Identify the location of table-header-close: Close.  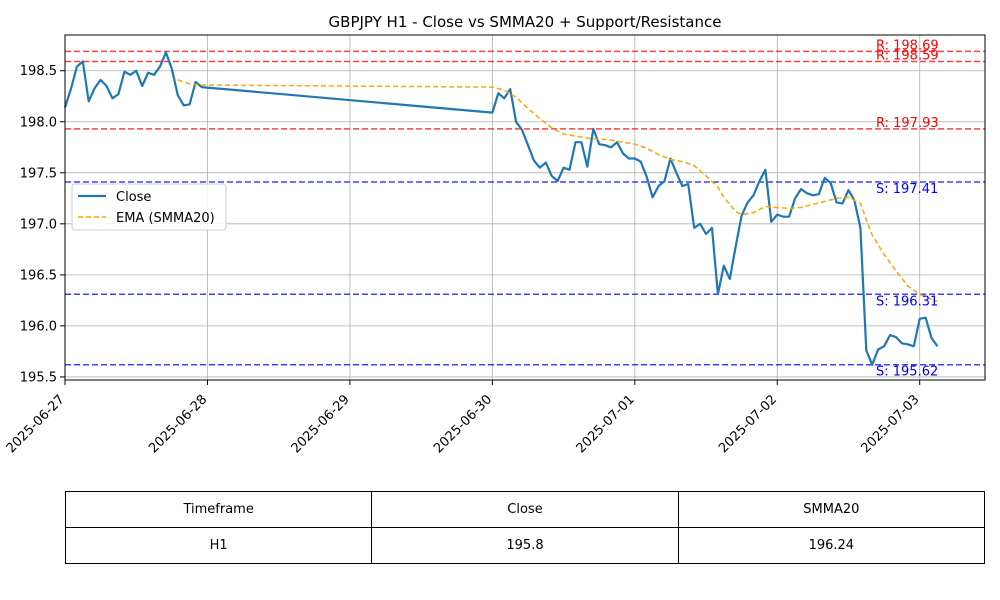
(525, 509).